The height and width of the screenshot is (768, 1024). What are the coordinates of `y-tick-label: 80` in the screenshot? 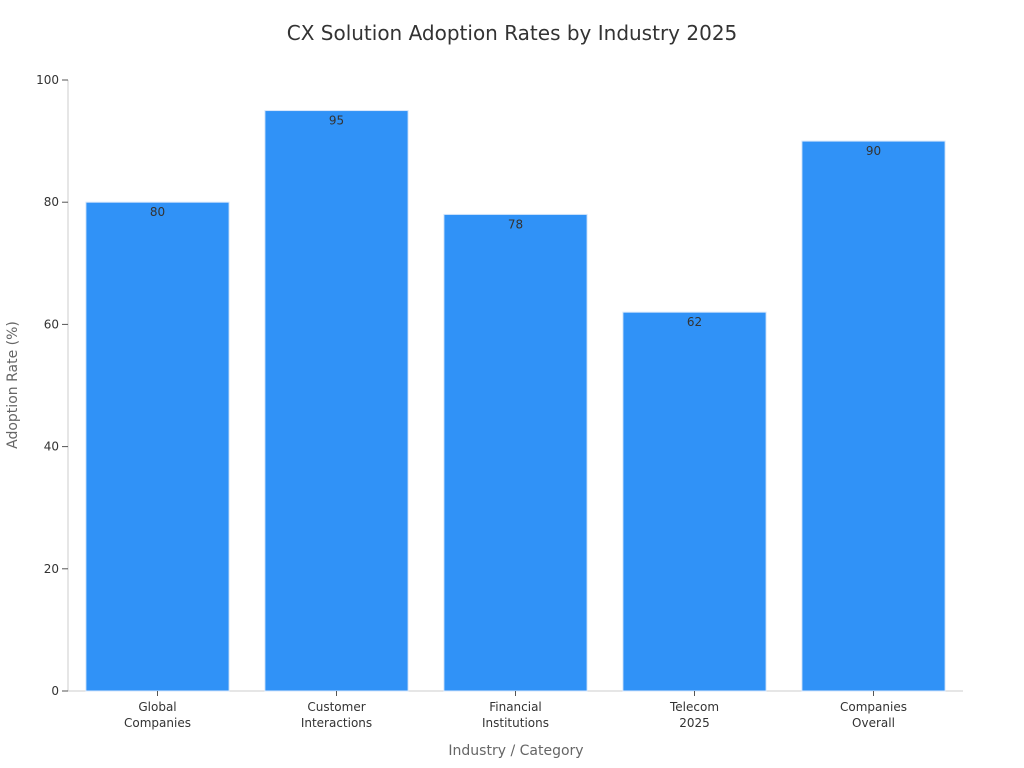 It's located at (51, 202).